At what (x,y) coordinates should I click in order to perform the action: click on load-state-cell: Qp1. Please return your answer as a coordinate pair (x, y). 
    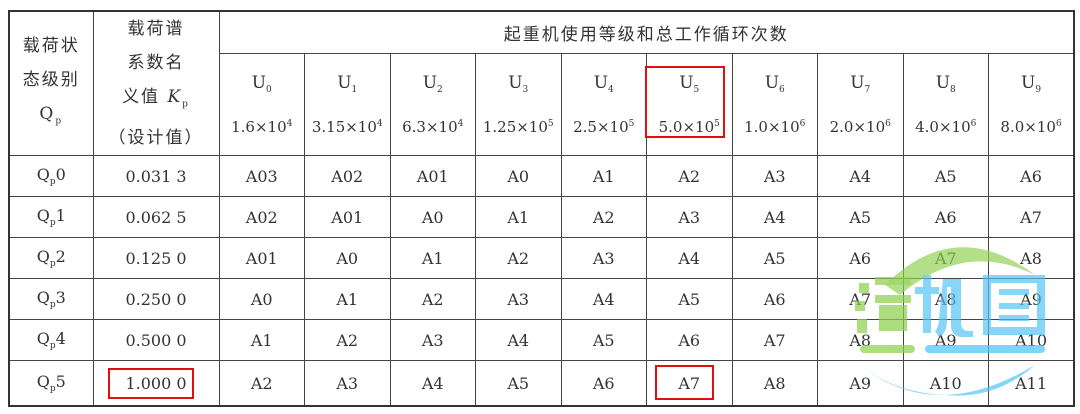
    Looking at the image, I should click on (51, 217).